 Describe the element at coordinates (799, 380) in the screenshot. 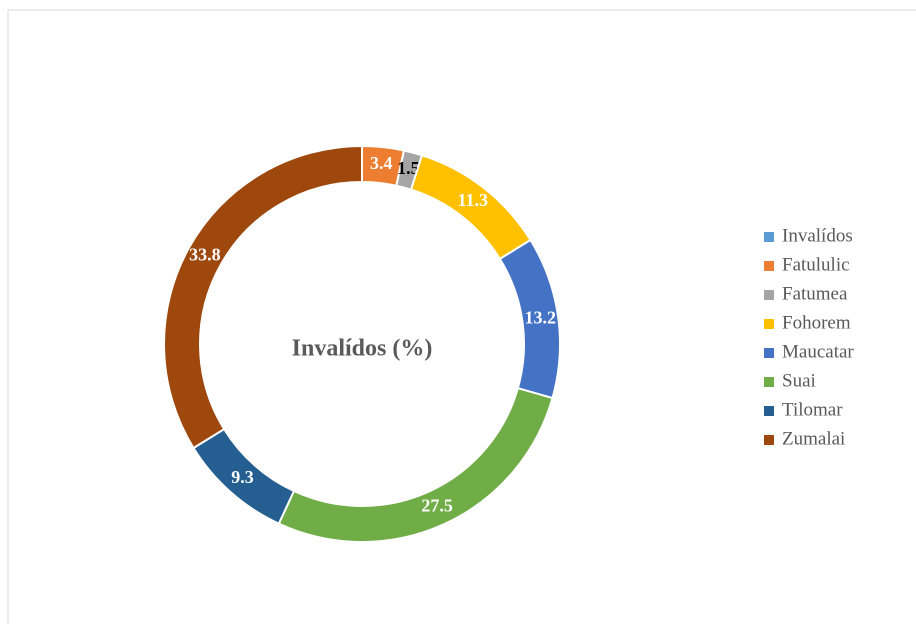

I see `legend-label: Suai` at that location.